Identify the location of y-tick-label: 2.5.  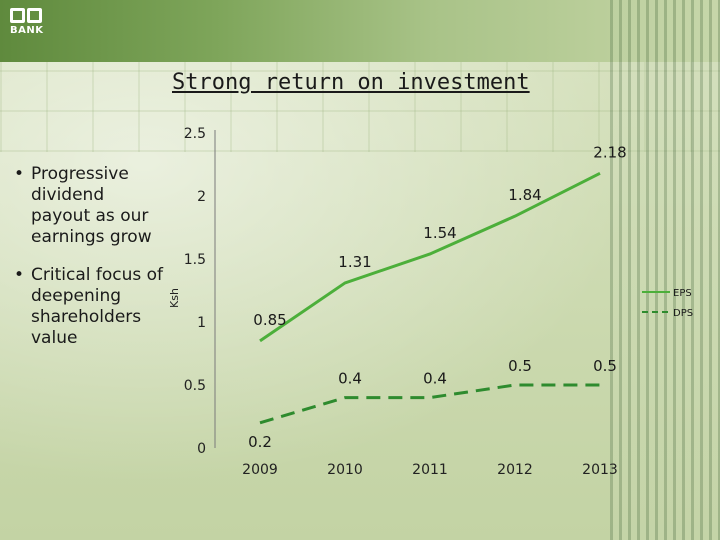
(195, 134).